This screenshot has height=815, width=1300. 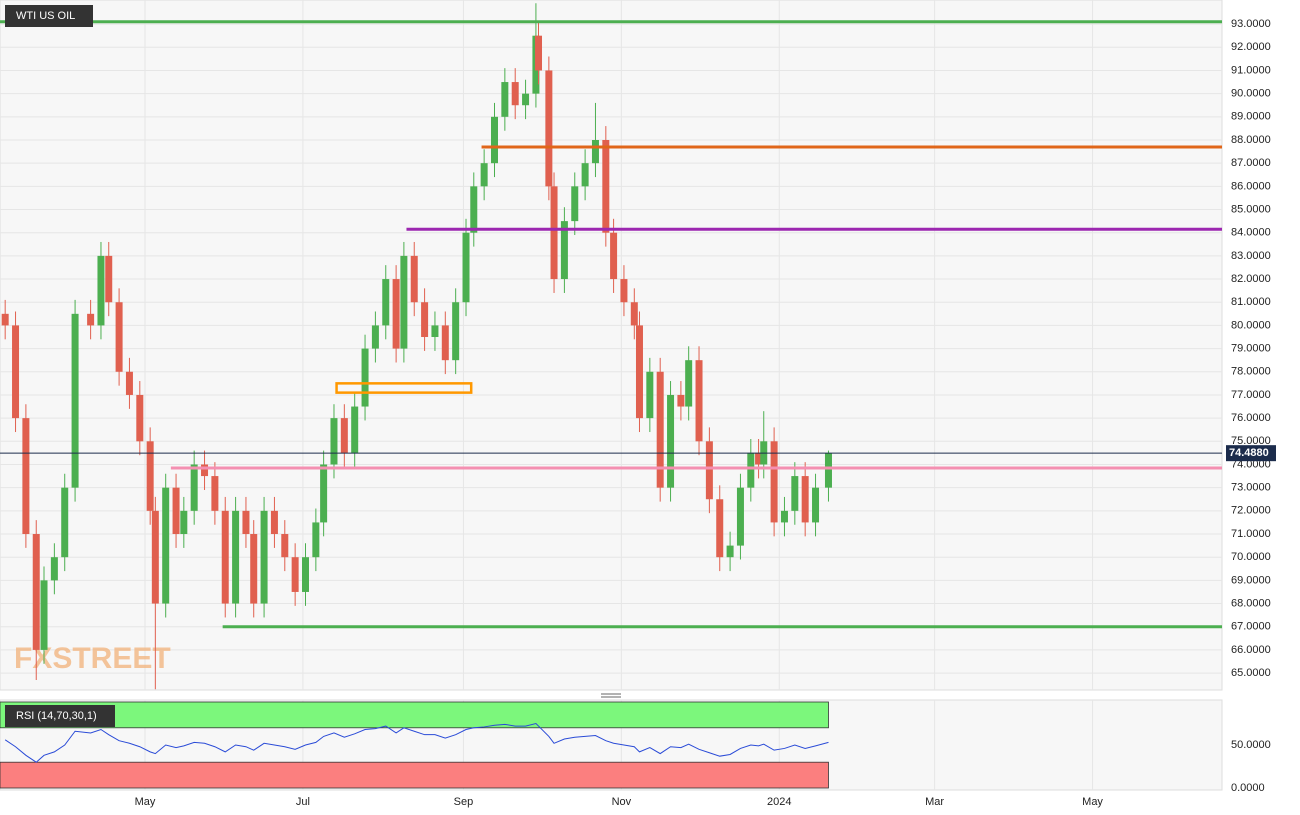 I want to click on rsi-tick-label: 0.0000, so click(x=1248, y=788).